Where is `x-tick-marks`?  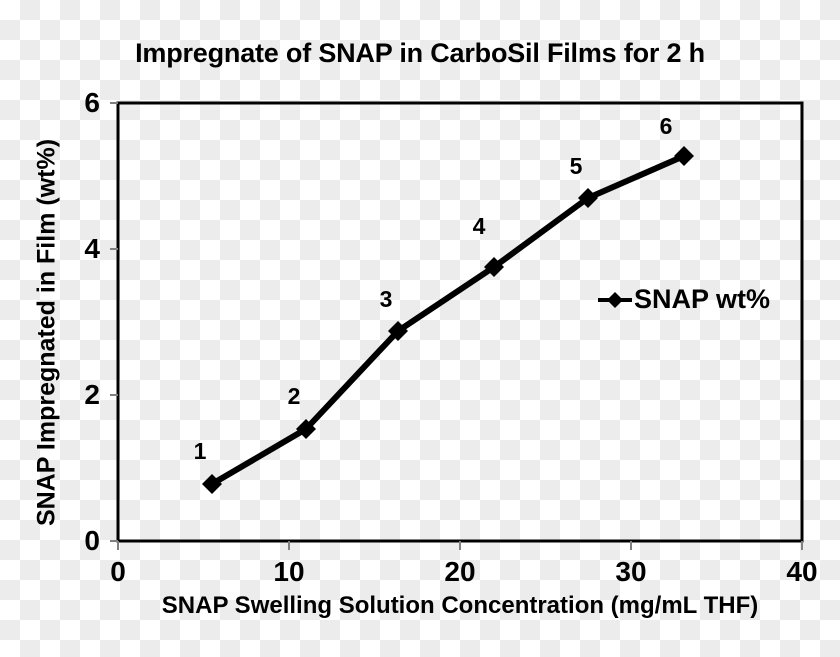 x-tick-marks is located at coordinates (460, 545).